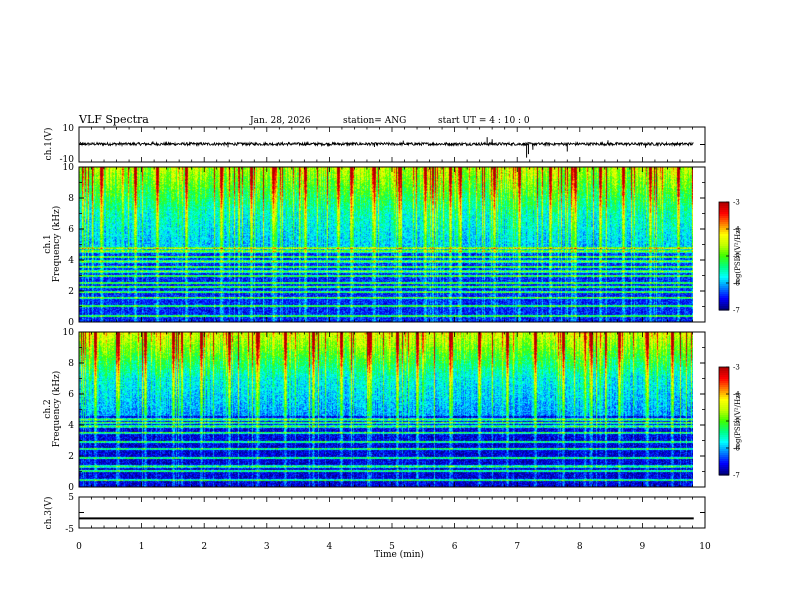  What do you see at coordinates (374, 121) in the screenshot?
I see `station-label: station= ANG` at bounding box center [374, 121].